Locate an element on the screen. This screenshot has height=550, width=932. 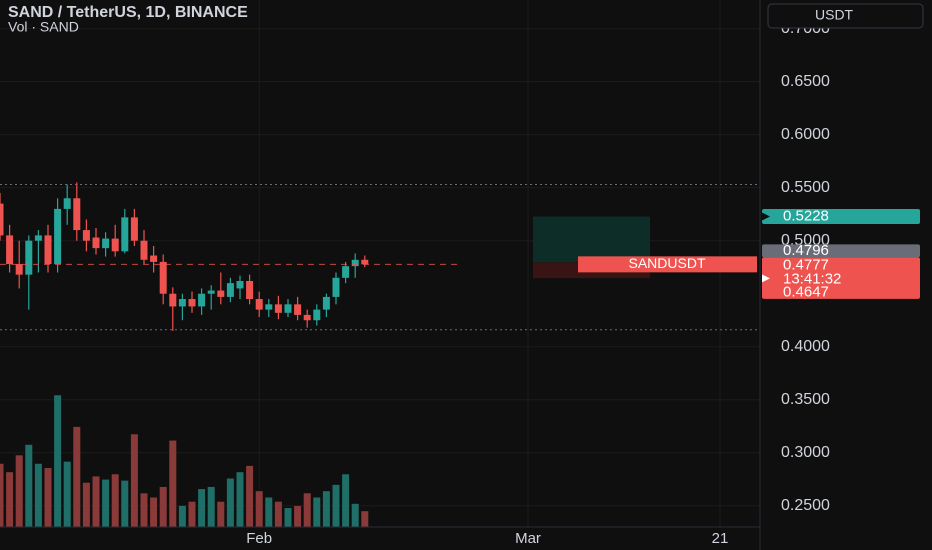
chart-title: SAND / TetherUS, 1D, BINANCE is located at coordinates (128, 12).